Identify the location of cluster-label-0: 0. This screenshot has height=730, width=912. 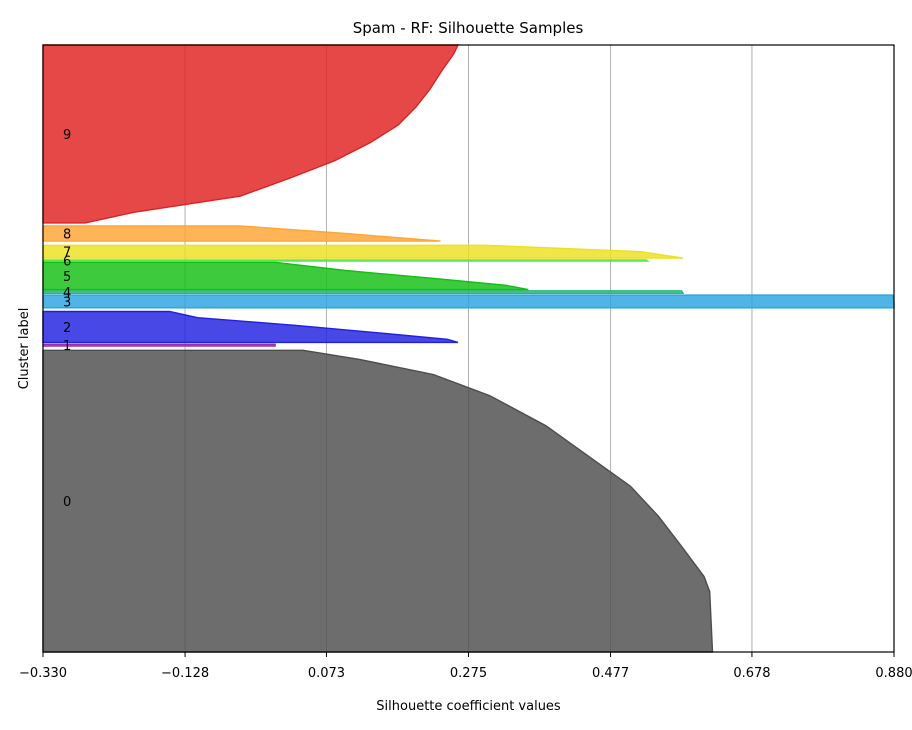
(67, 502).